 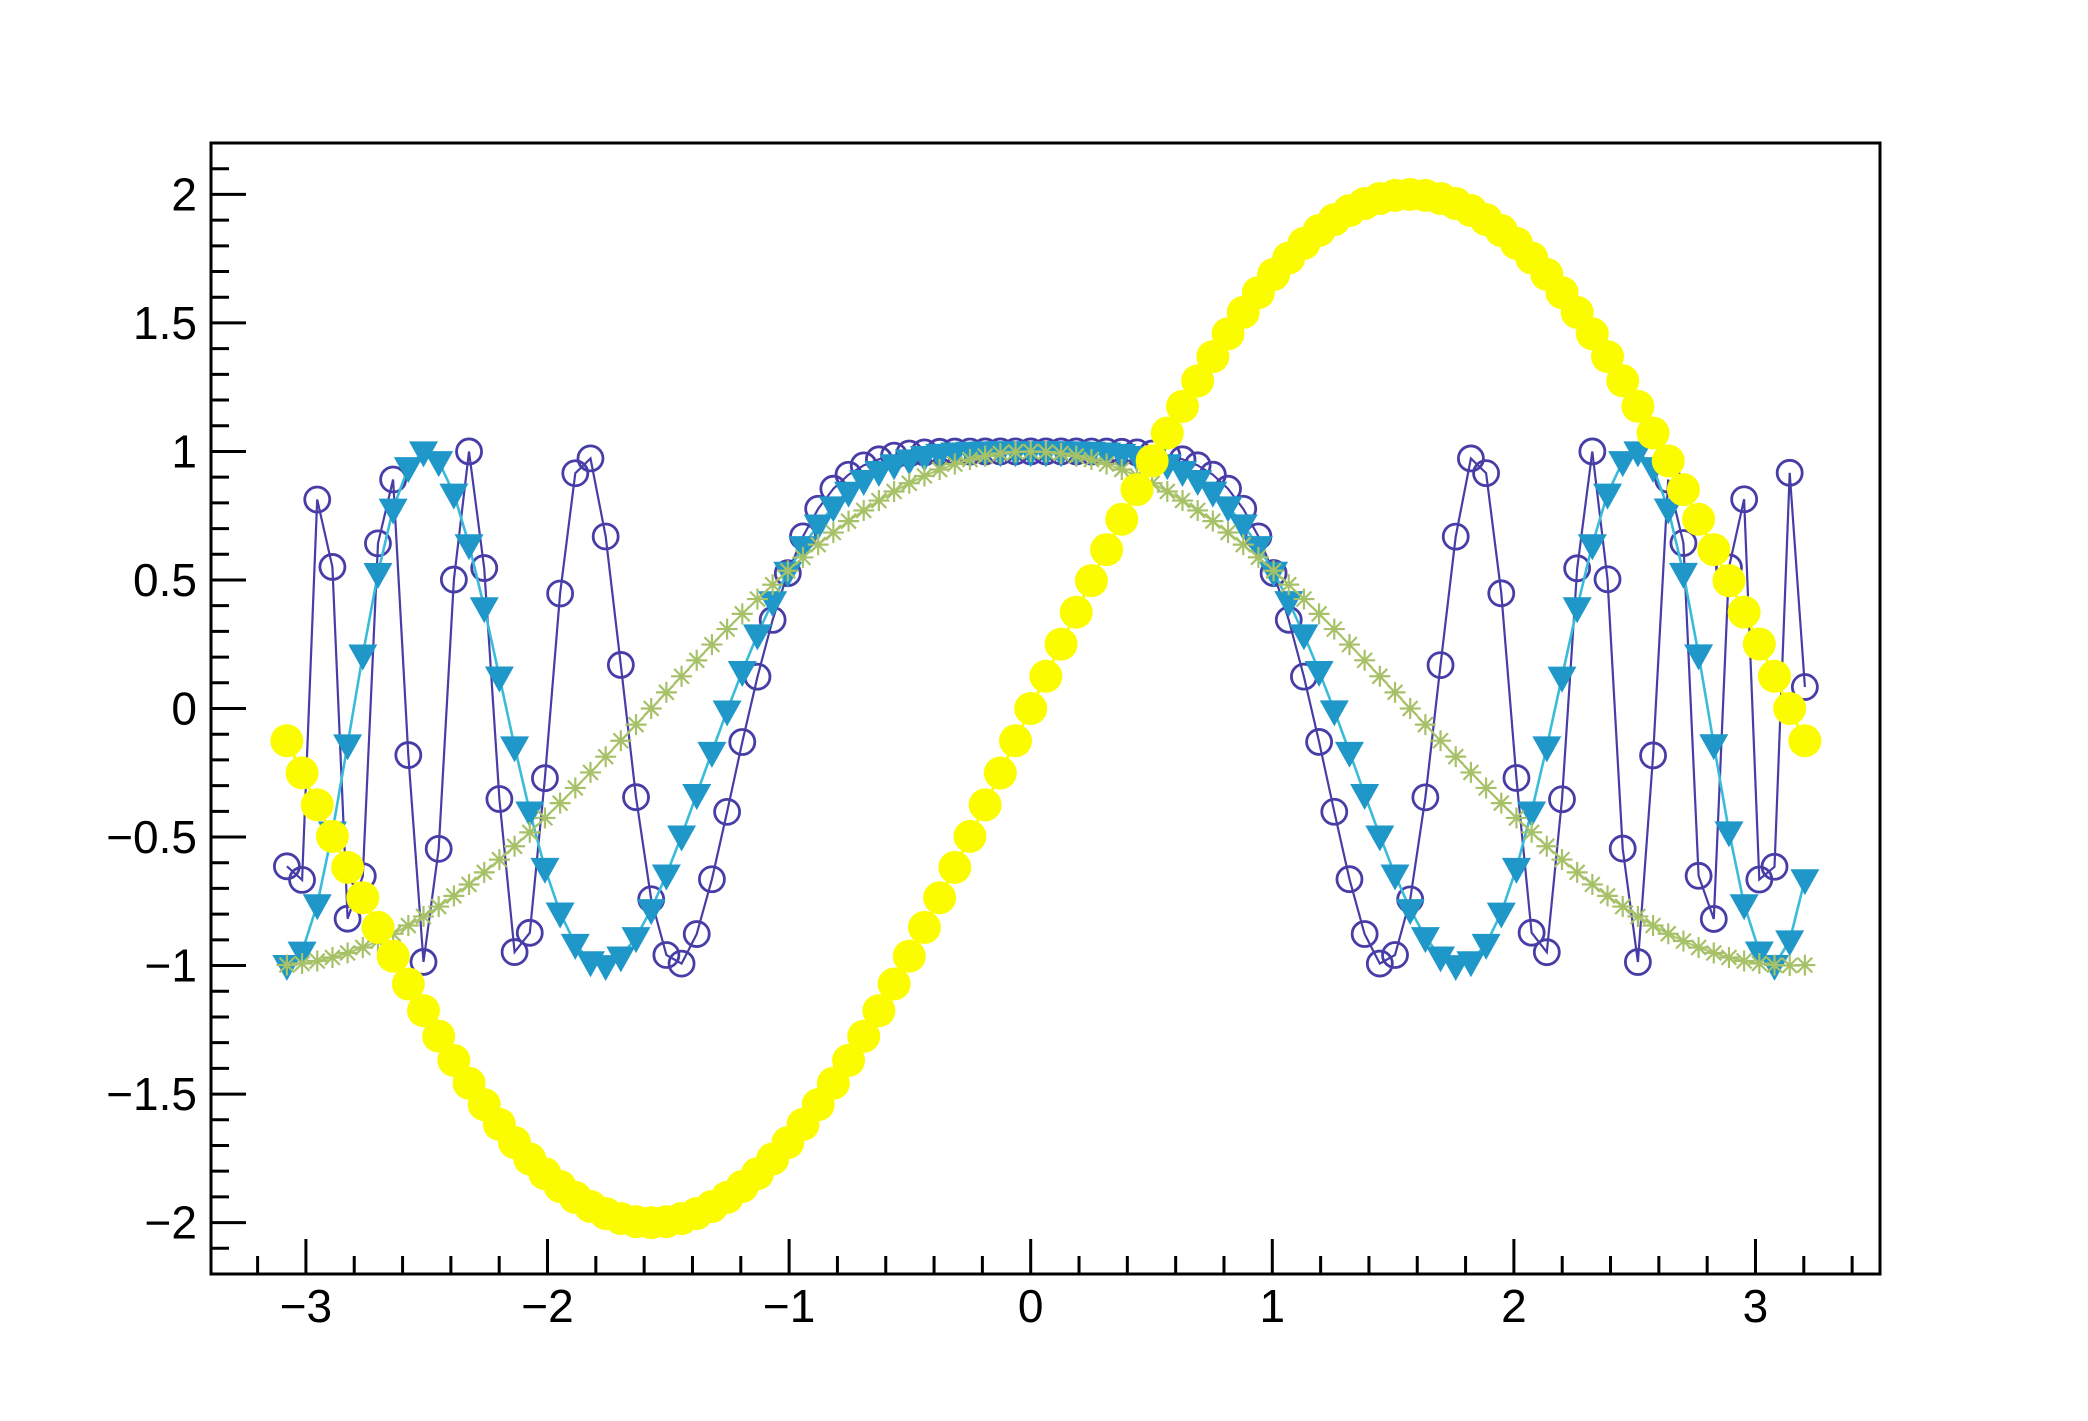 What do you see at coordinates (306, 1306) in the screenshot?
I see `x-tick-label: −3` at bounding box center [306, 1306].